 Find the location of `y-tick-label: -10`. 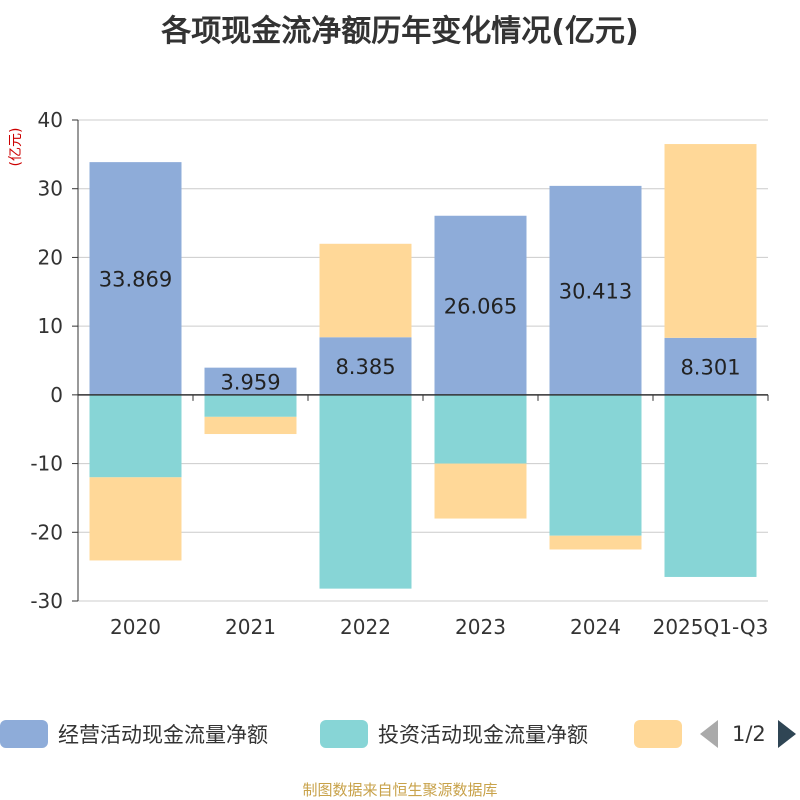

y-tick-label: -10 is located at coordinates (46, 464).